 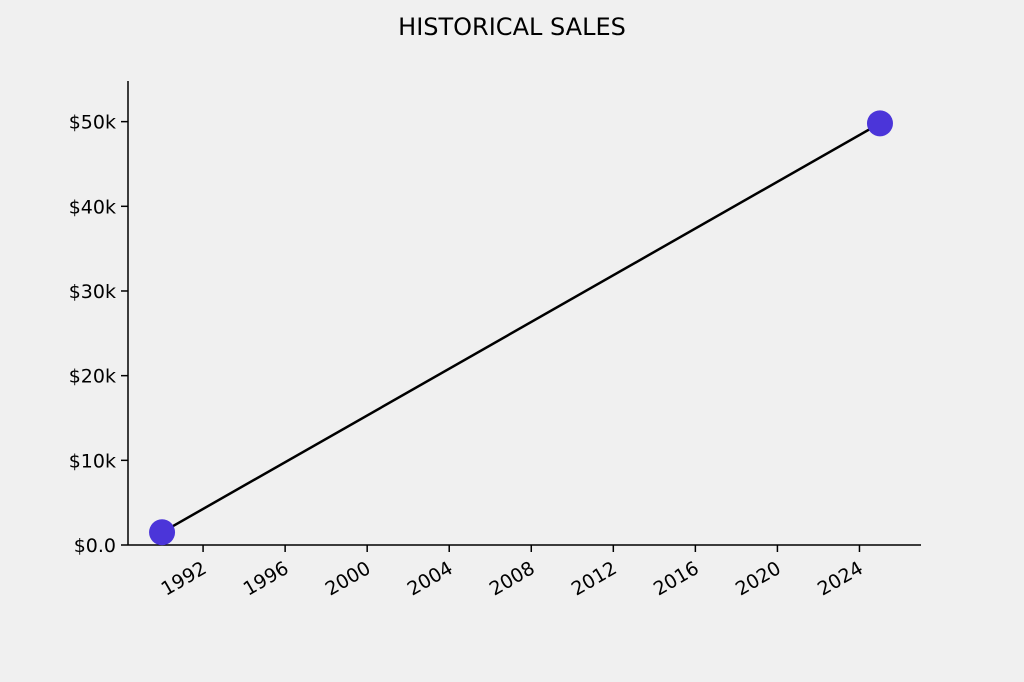 I want to click on y-tick-label: $50k, so click(x=92, y=123).